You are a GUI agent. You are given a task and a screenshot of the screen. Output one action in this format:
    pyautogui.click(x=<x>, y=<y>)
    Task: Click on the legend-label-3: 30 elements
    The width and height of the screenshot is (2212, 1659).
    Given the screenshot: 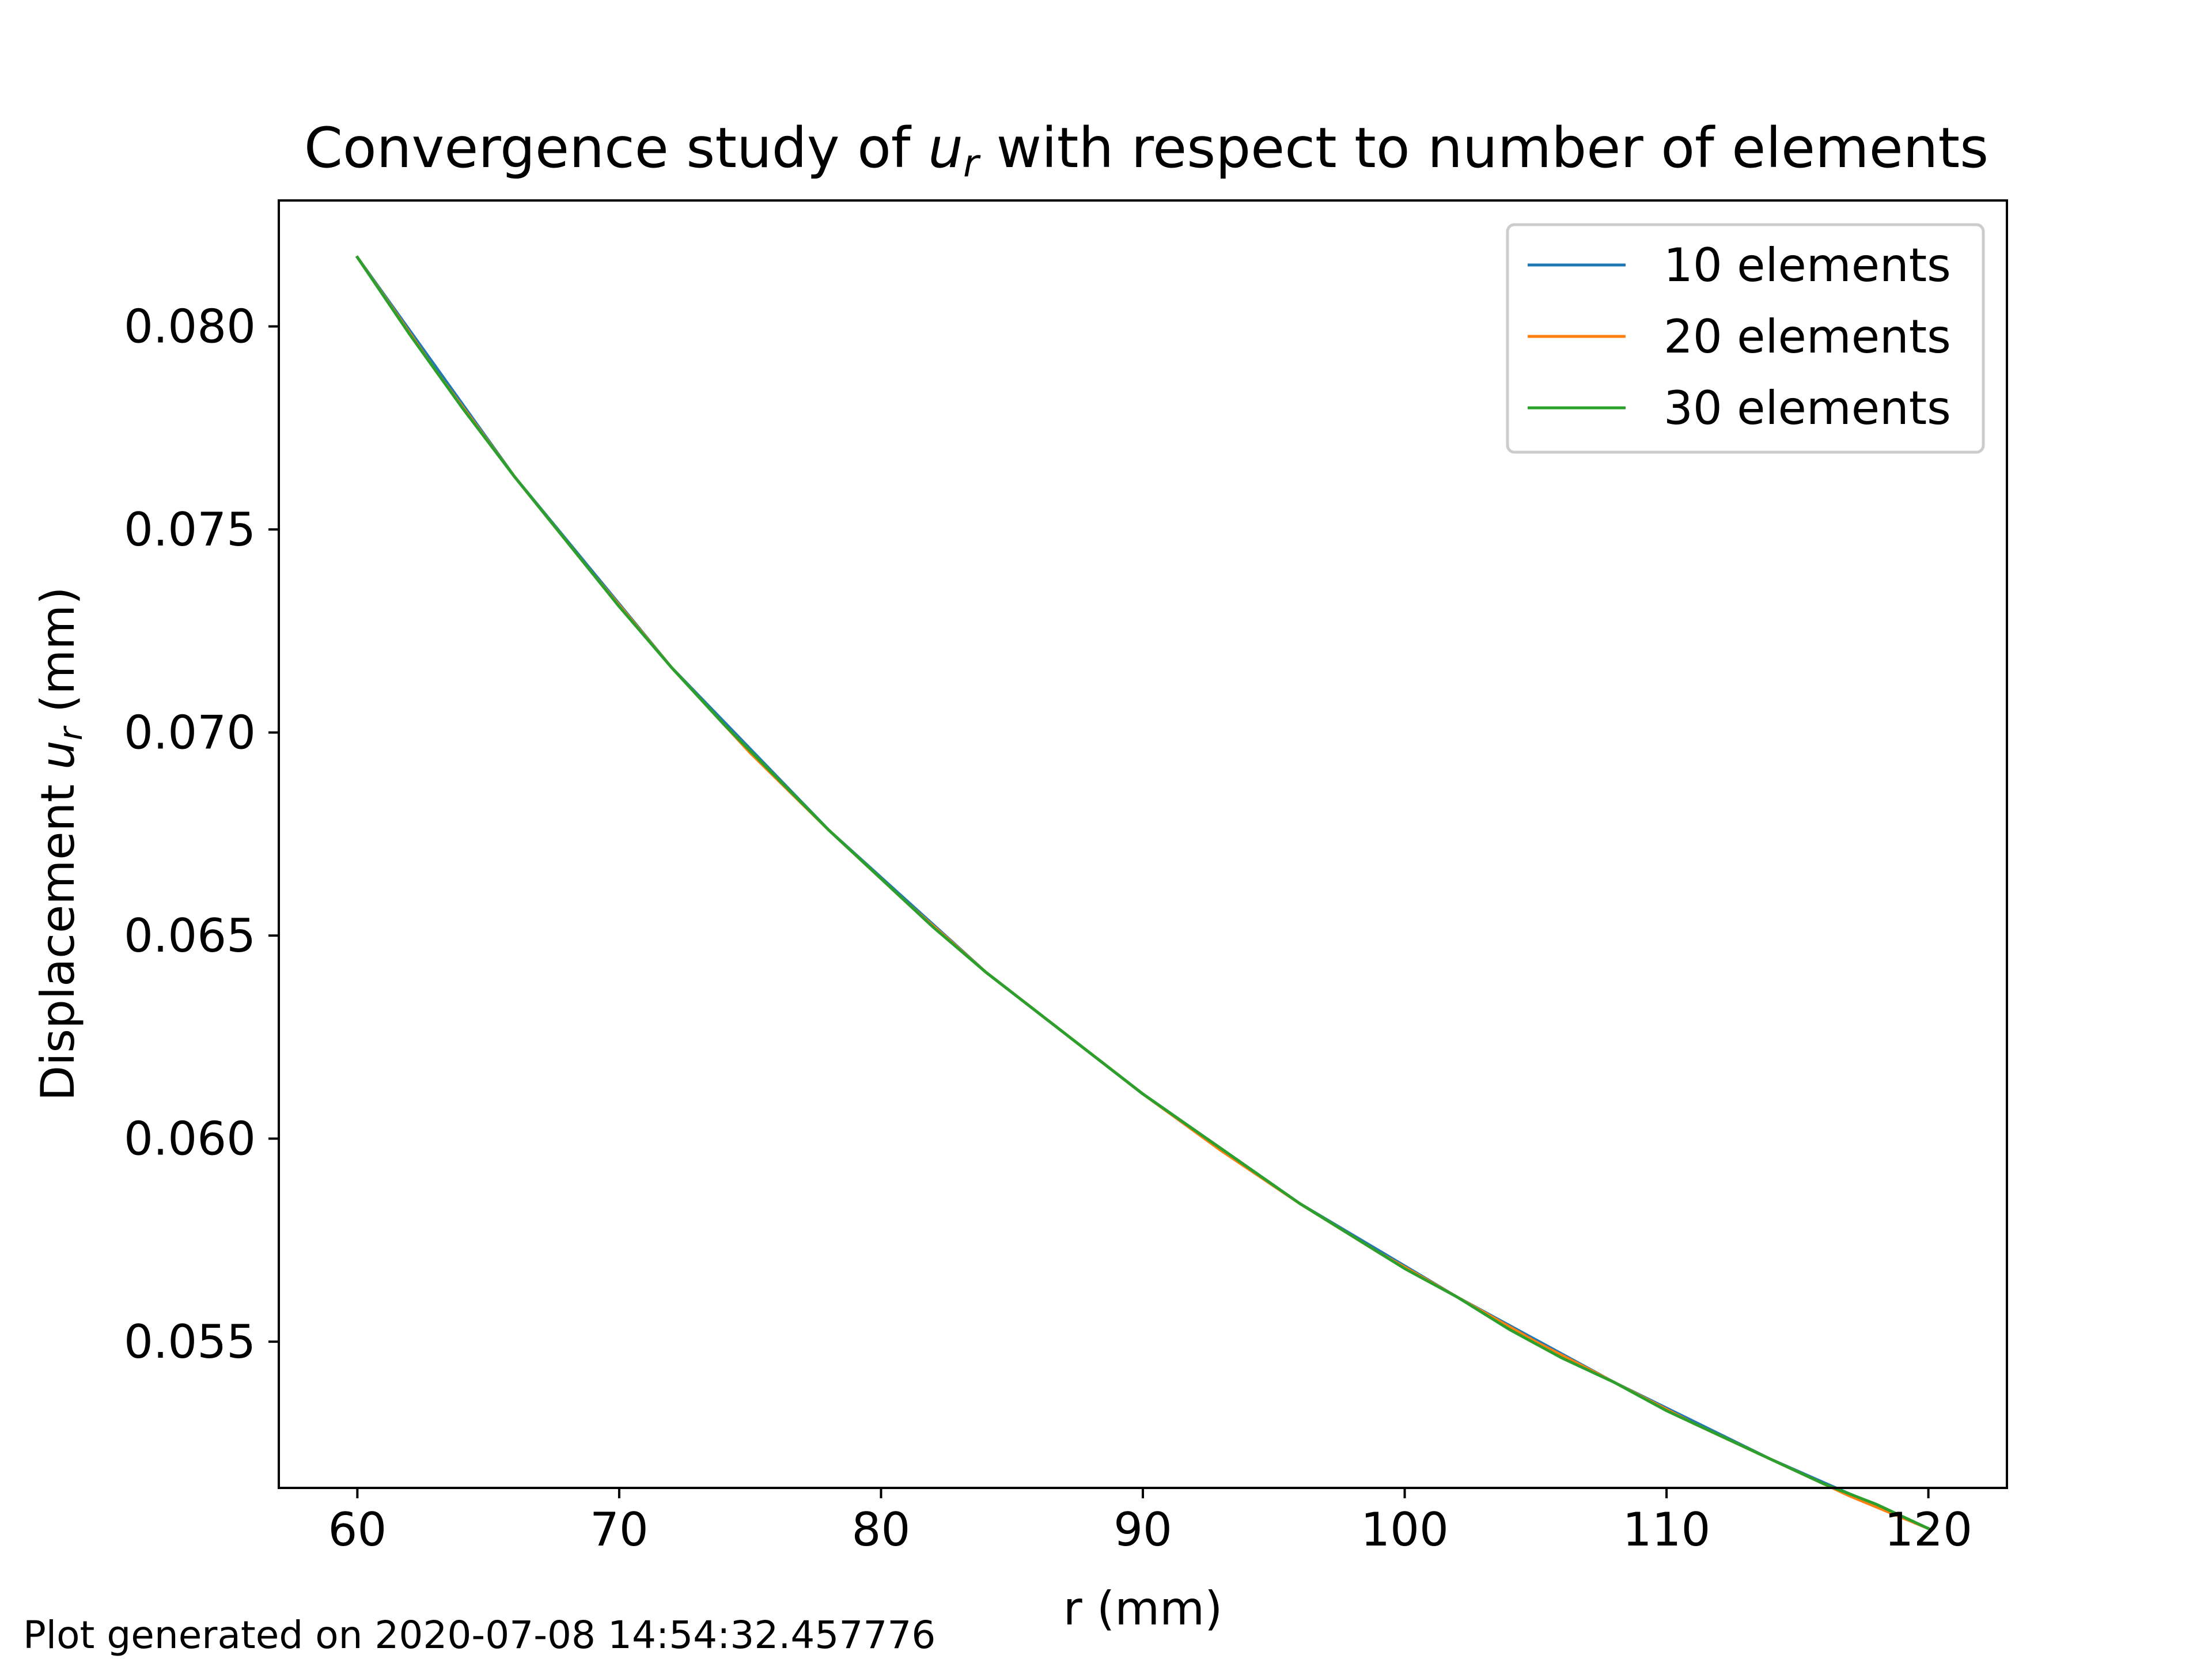 What is the action you would take?
    pyautogui.click(x=1807, y=408)
    